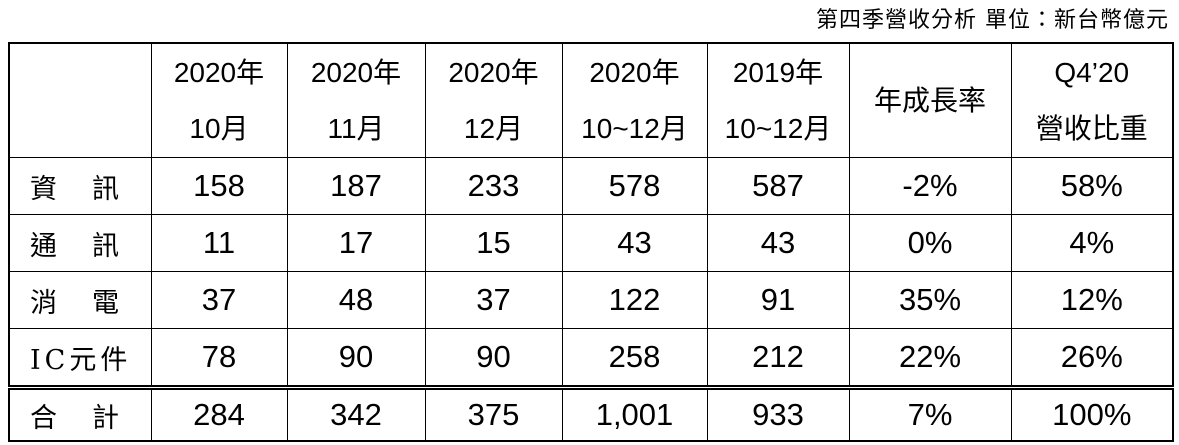 The width and height of the screenshot is (1179, 445). I want to click on cell: 587, so click(778, 186).